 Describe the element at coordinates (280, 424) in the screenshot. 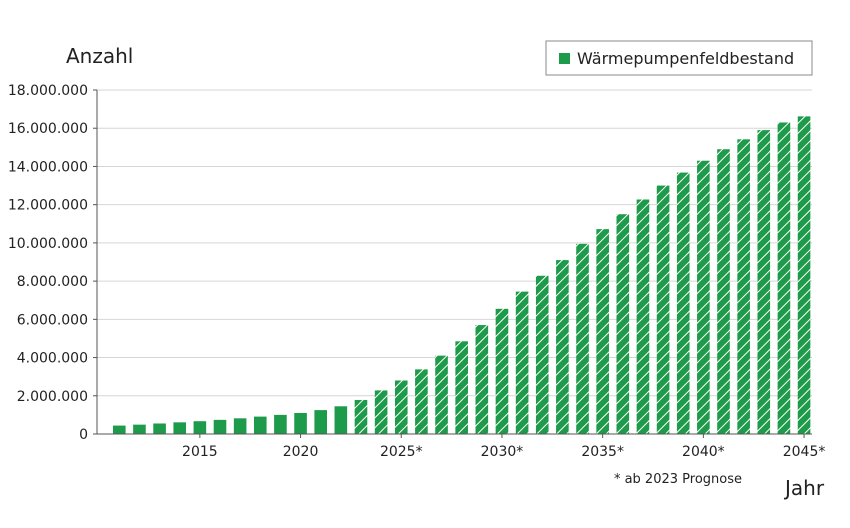

I see `bar-2019` at that location.